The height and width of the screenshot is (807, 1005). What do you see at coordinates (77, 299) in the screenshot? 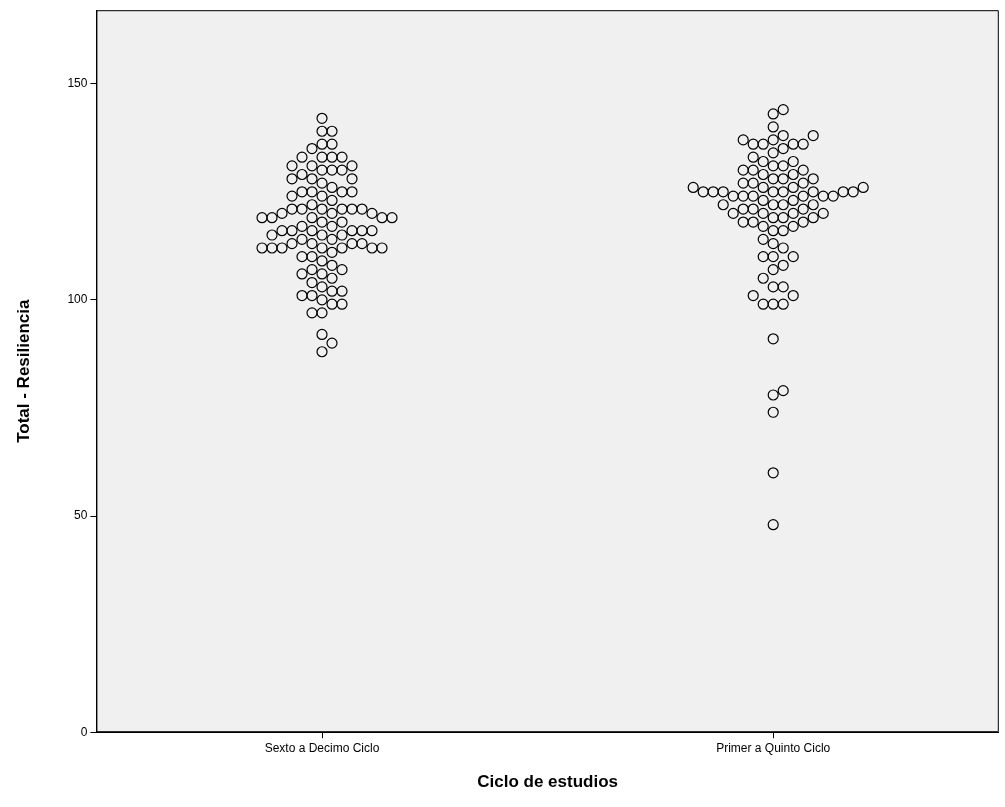
I see `y-tick-label: 100` at bounding box center [77, 299].